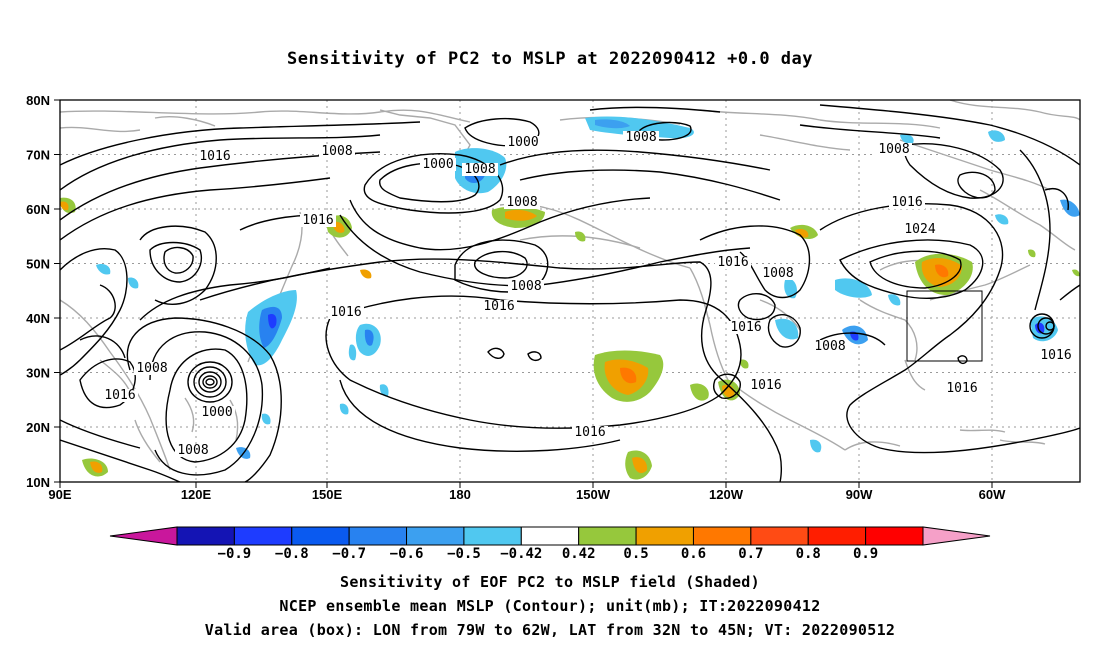  I want to click on lat-ticks, so click(57, 291).